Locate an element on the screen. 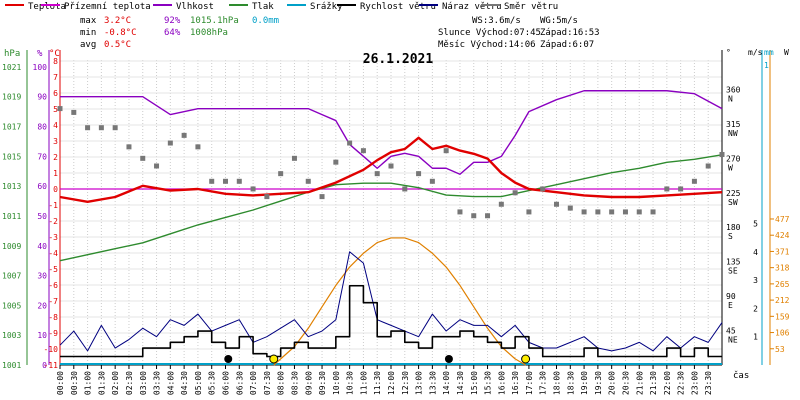 This screenshot has width=800, height=400. humidity-tick-label: 60 is located at coordinates (42, 186).